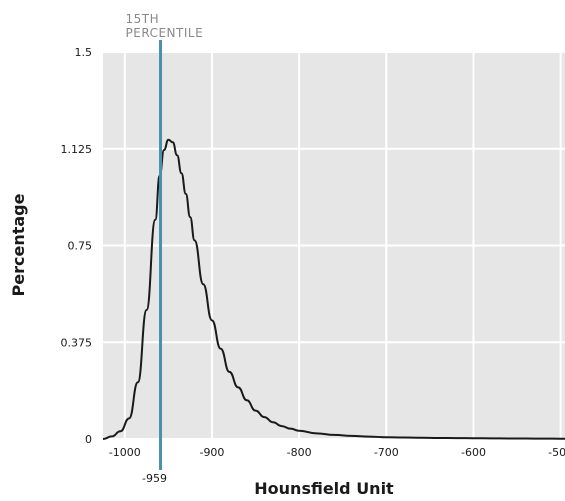 Image resolution: width=565 pixels, height=501 pixels. What do you see at coordinates (77, 342) in the screenshot?
I see `y-tick-label-1: 0.375` at bounding box center [77, 342].